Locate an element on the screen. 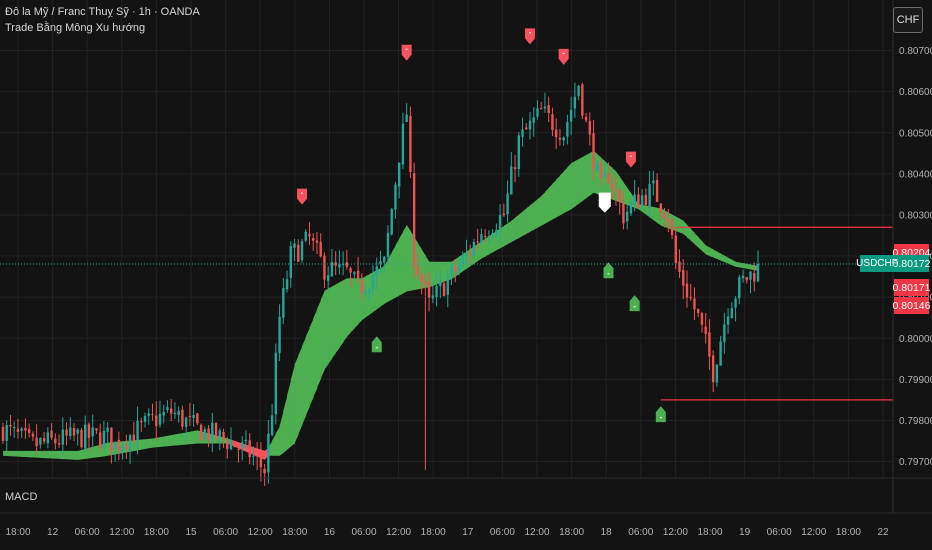 The image size is (932, 550). y-tick-label: 0.80300 is located at coordinates (915, 215).